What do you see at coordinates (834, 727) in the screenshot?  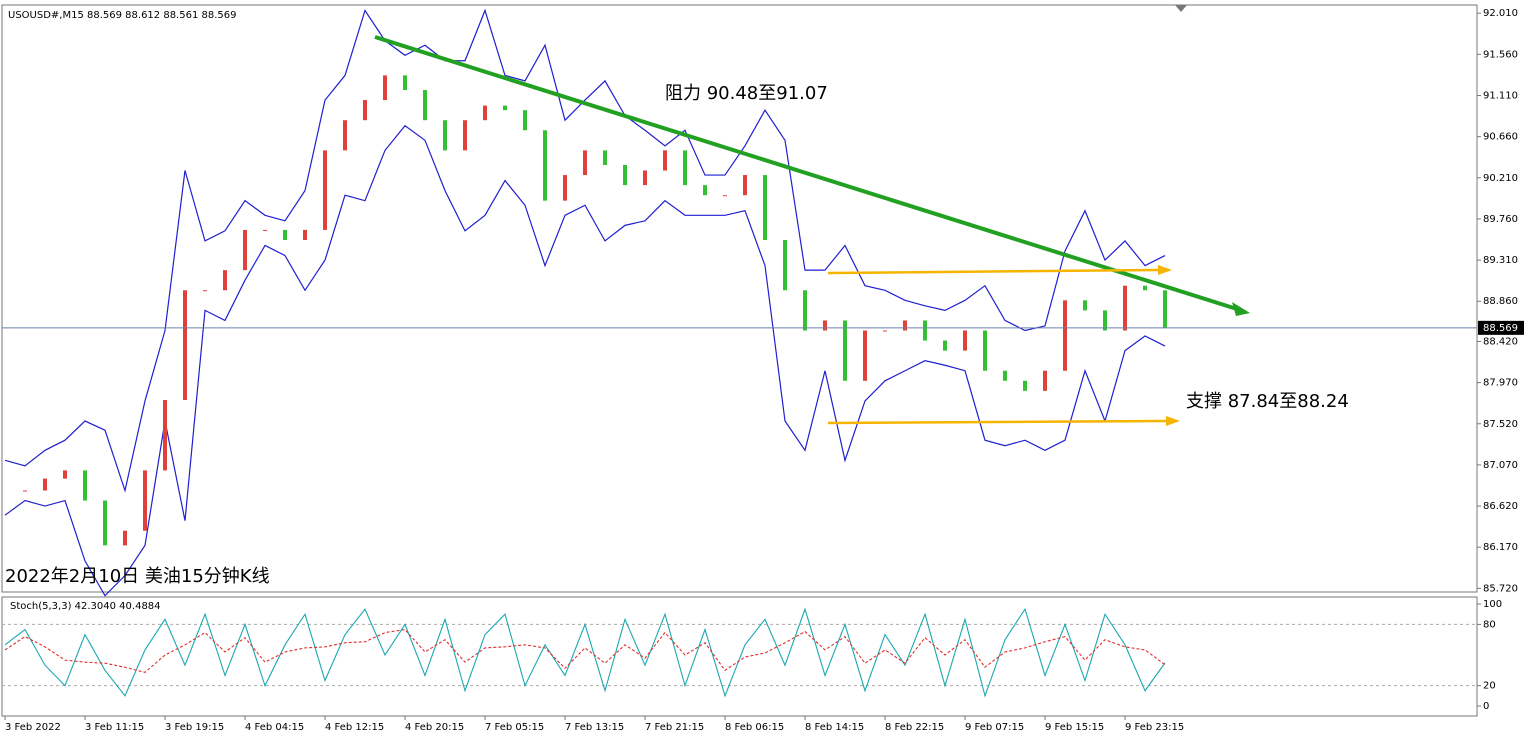 I see `x-tick-label: 8 Feb 14:15` at bounding box center [834, 727].